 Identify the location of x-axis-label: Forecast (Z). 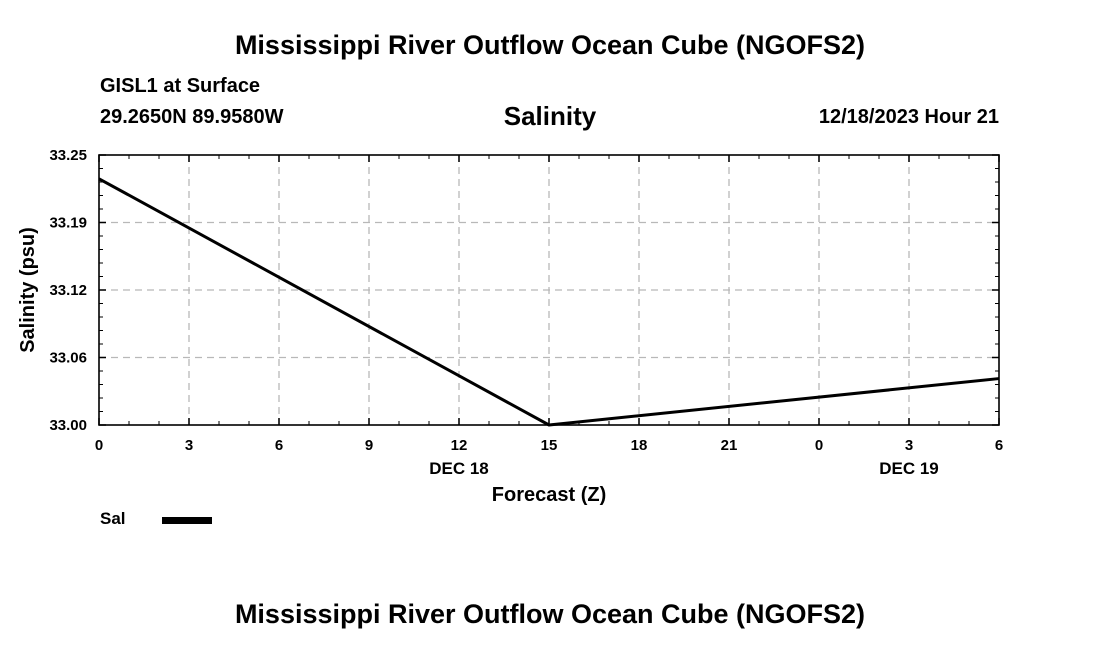
(549, 495).